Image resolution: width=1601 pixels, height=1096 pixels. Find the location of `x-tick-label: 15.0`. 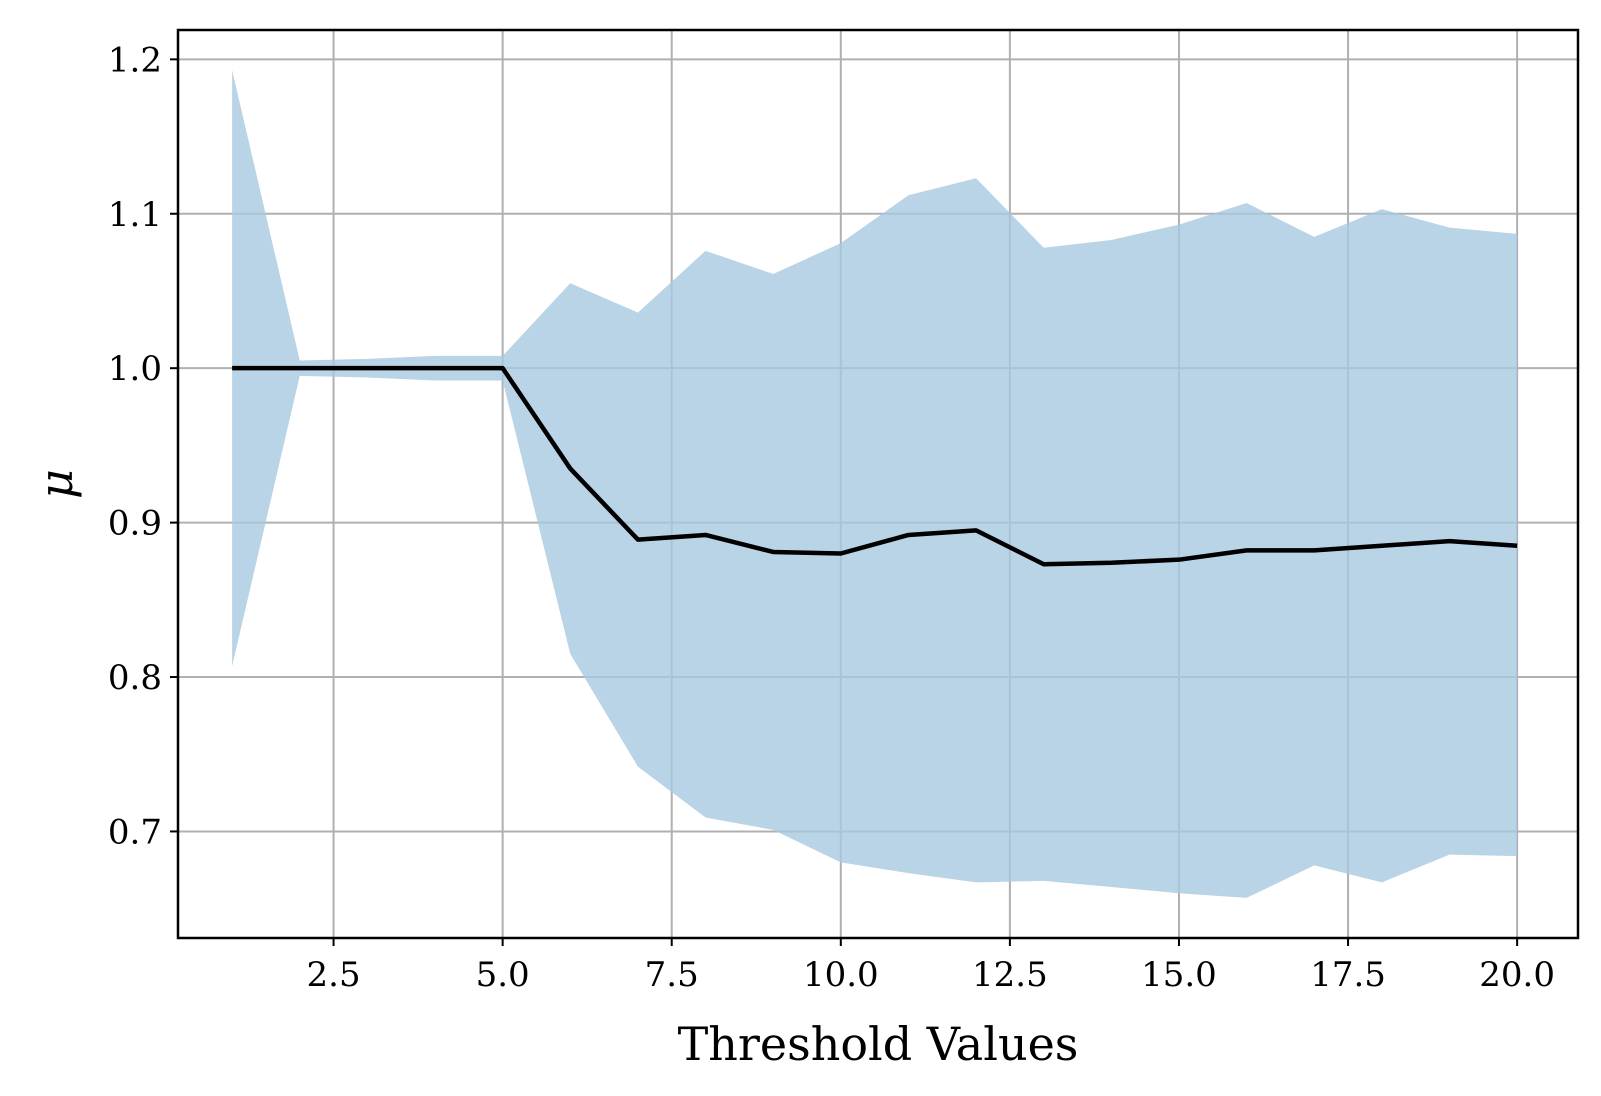

x-tick-label: 15.0 is located at coordinates (1179, 975).